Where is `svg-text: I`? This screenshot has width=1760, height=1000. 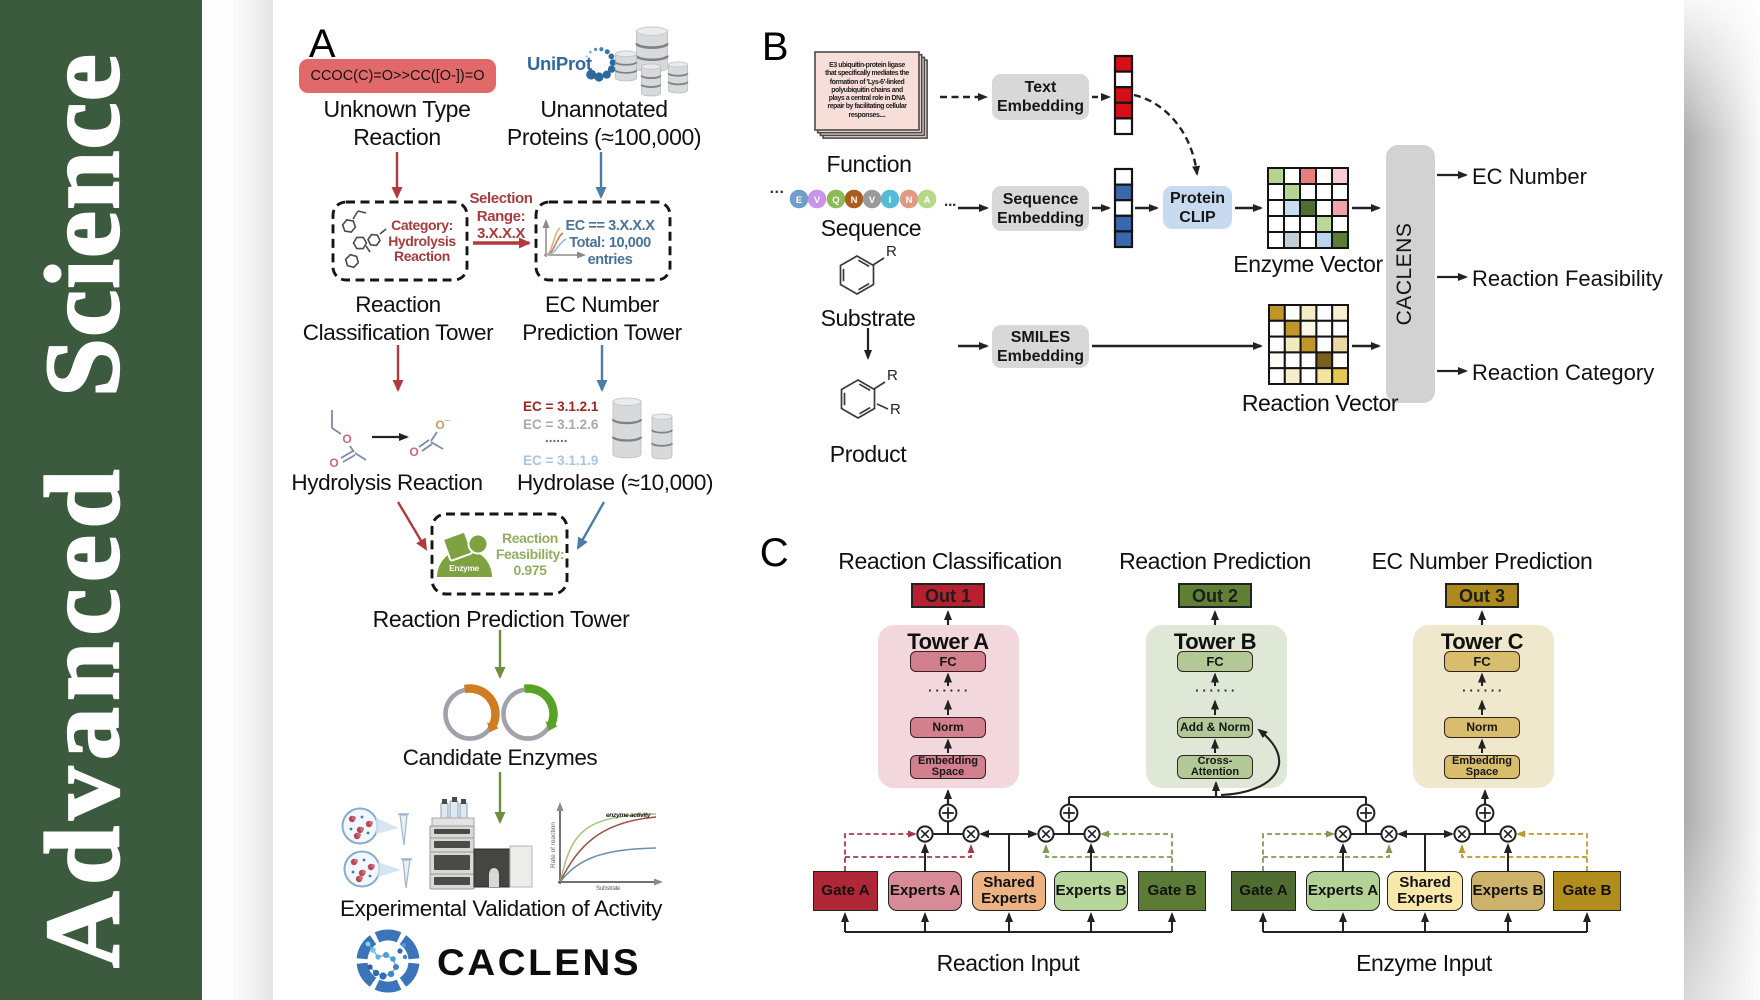
svg-text: I is located at coordinates (890, 200).